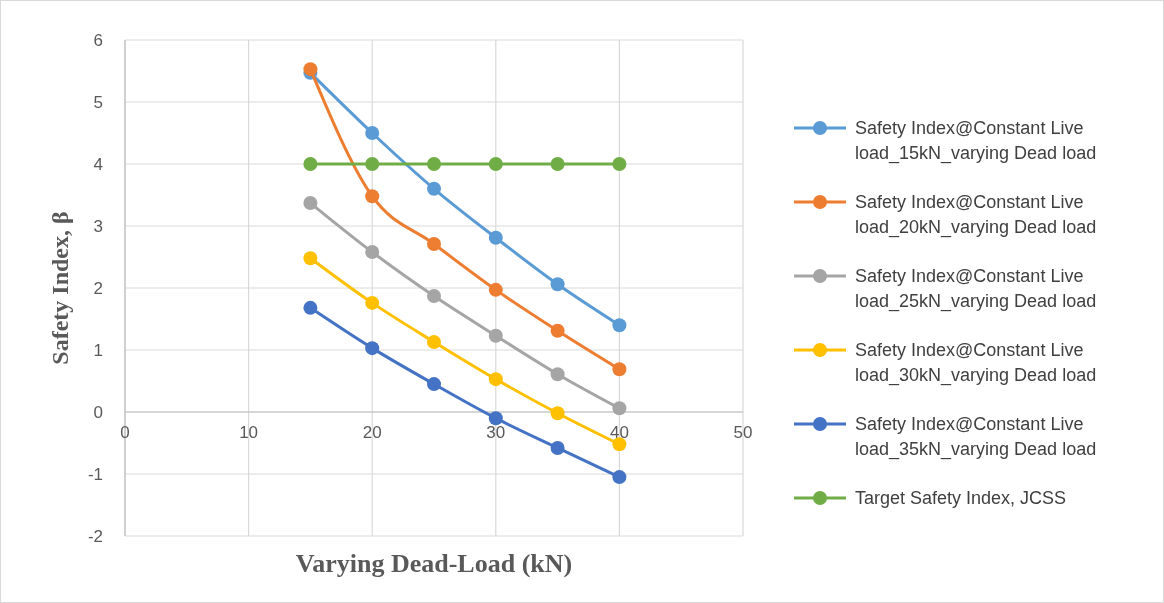 This screenshot has width=1164, height=603. What do you see at coordinates (976, 289) in the screenshot?
I see `legend-label: Safety Index@Constant Live load_25kN_varying Dead load` at bounding box center [976, 289].